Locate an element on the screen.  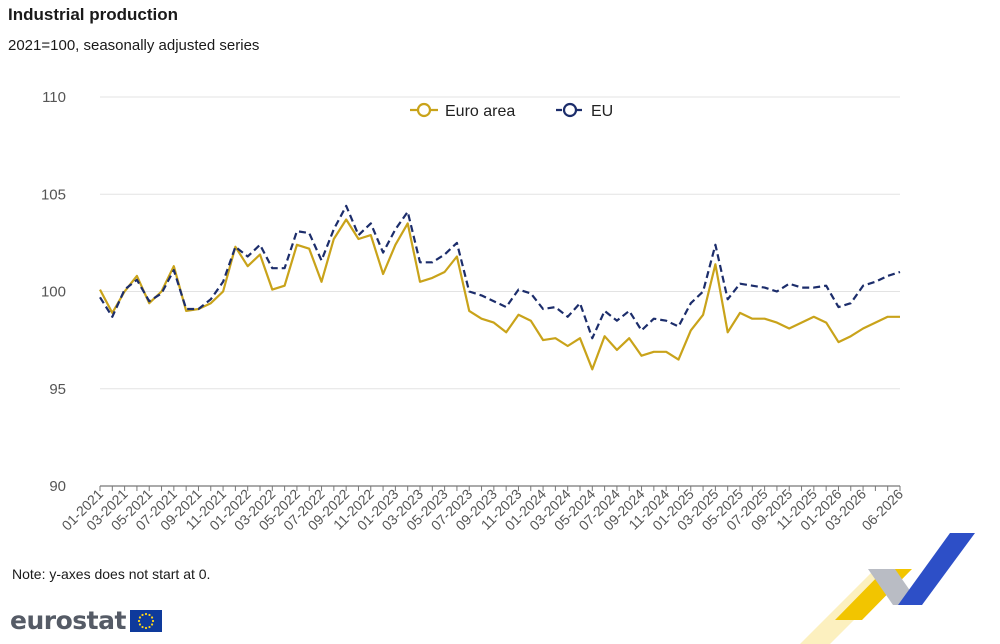
legend-label: Euro area is located at coordinates (480, 111).